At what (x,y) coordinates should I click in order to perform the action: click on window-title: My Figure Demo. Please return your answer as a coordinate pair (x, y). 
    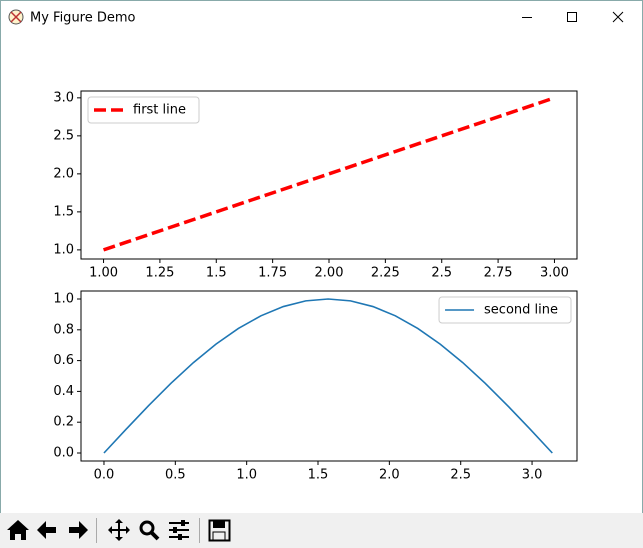
    Looking at the image, I should click on (83, 18).